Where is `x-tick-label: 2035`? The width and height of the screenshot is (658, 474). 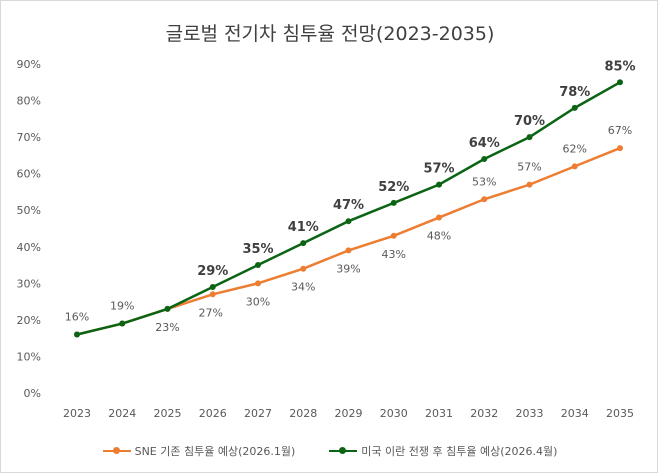
x-tick-label: 2035 is located at coordinates (620, 413).